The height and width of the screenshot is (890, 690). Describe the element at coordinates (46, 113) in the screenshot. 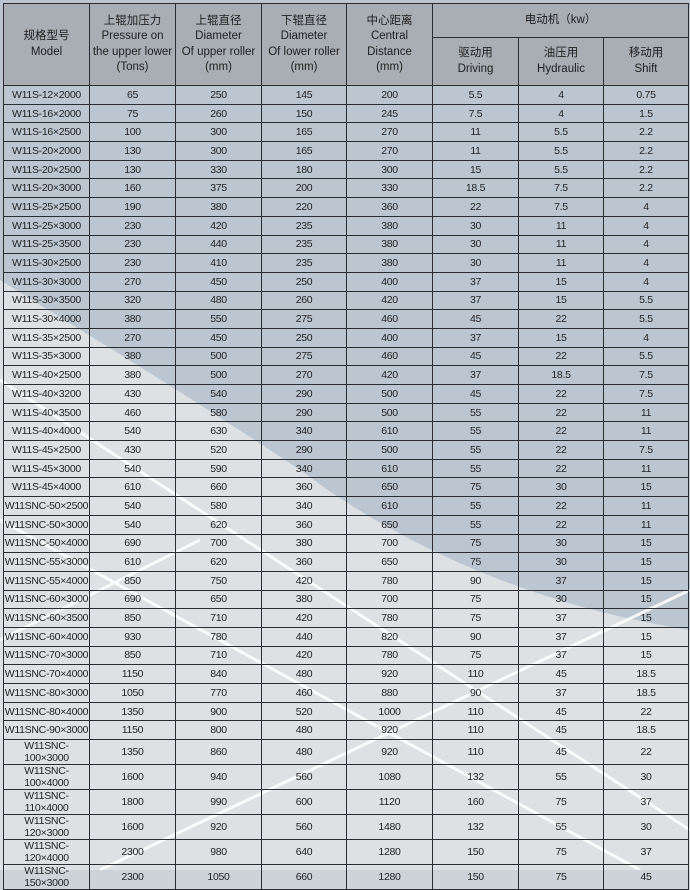

I see `cell-model: W11S-16×2000` at that location.